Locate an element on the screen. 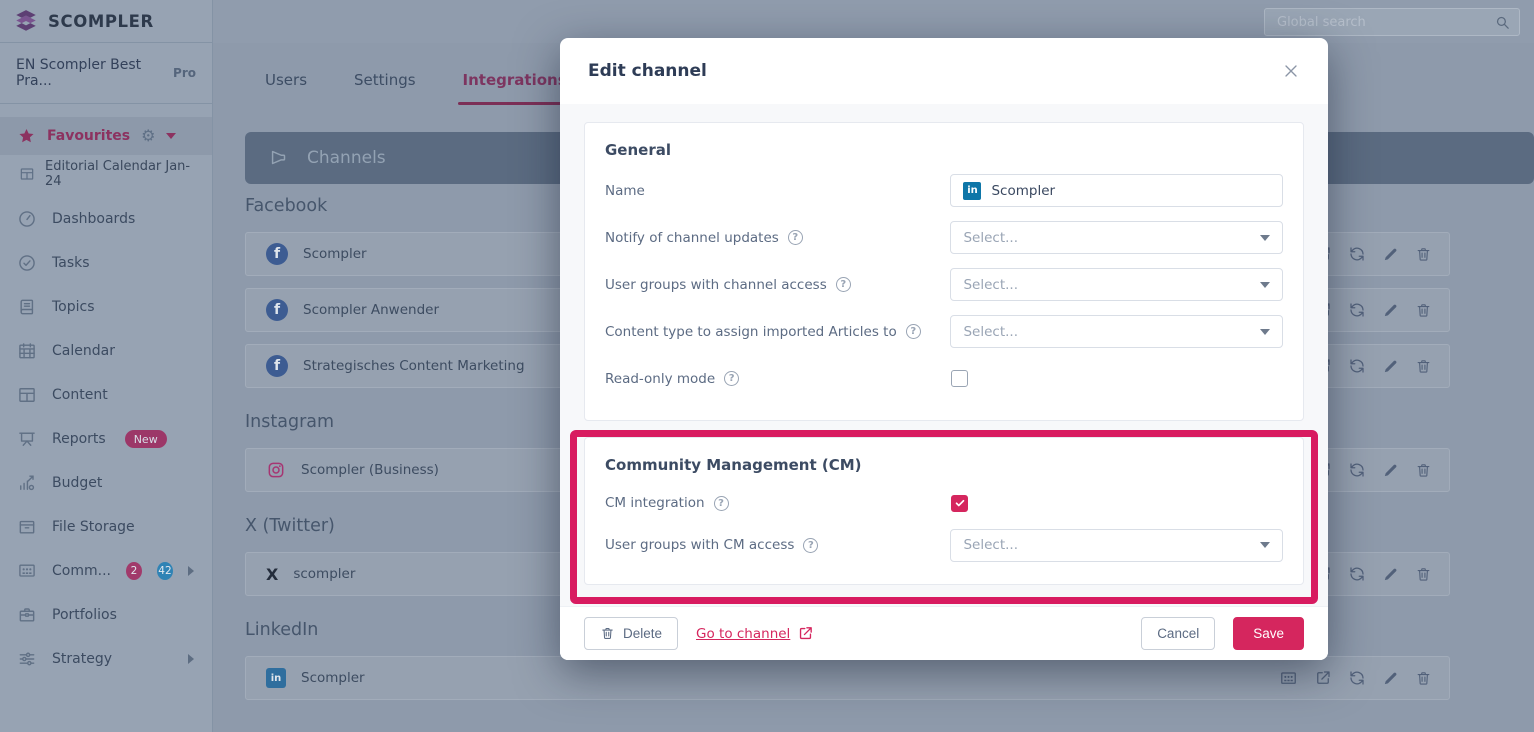 This screenshot has width=1534, height=732. sidebar-item-portfolios: Portfolios is located at coordinates (106, 615).